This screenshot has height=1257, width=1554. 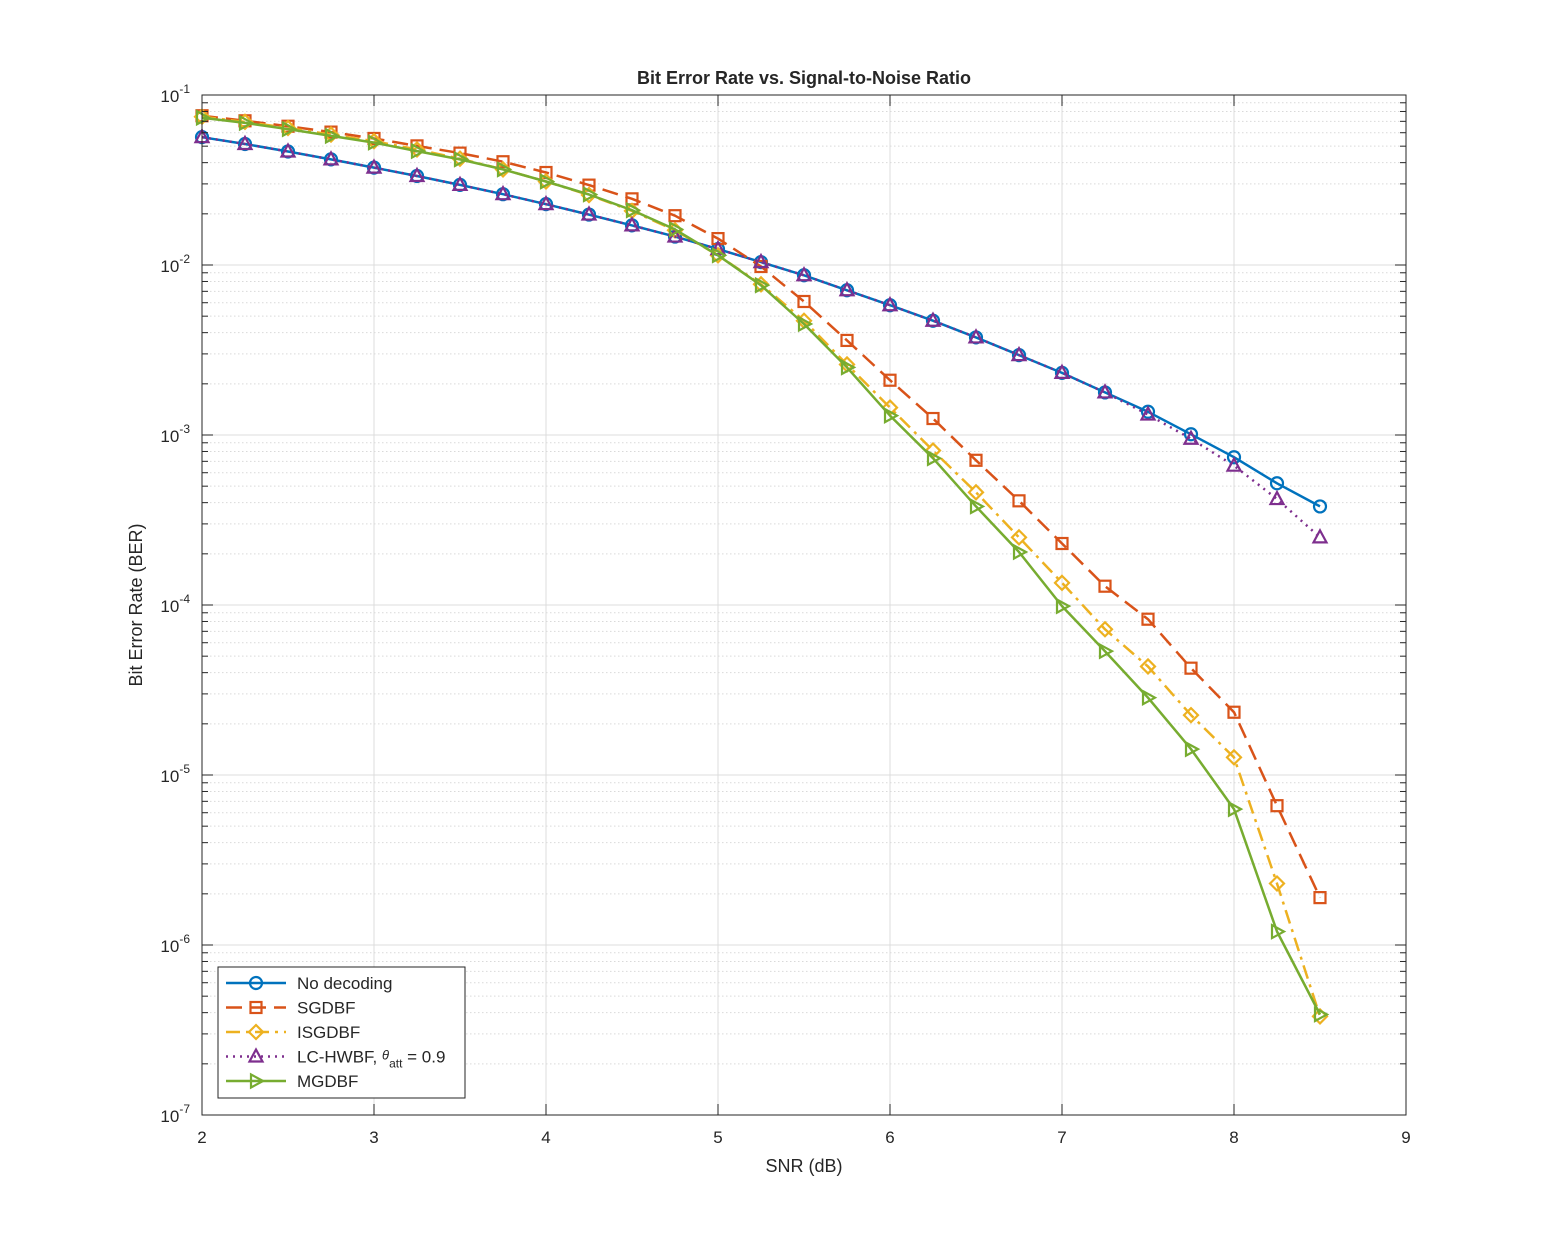 I want to click on y-axis-label: Bit Error Rate (BER), so click(x=136, y=604).